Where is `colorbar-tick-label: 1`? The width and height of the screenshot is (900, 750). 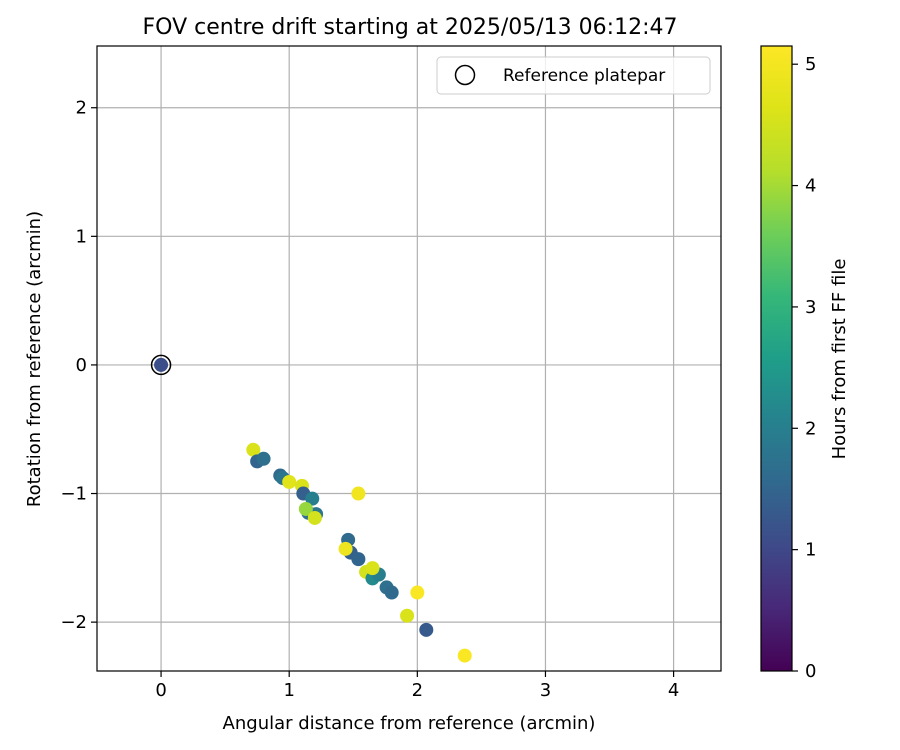
colorbar-tick-label: 1 is located at coordinates (810, 550).